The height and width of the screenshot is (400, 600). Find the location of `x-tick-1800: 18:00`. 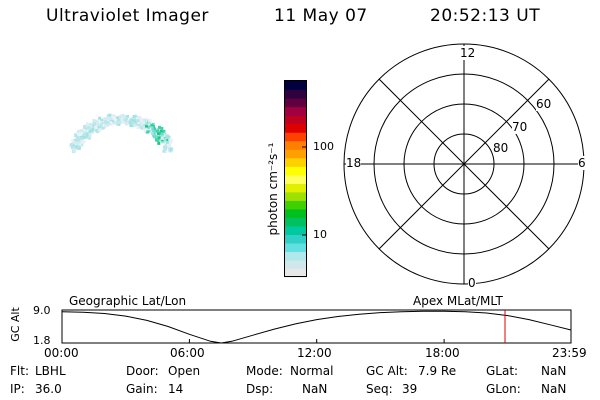

x-tick-1800: 18:00 is located at coordinates (442, 353).